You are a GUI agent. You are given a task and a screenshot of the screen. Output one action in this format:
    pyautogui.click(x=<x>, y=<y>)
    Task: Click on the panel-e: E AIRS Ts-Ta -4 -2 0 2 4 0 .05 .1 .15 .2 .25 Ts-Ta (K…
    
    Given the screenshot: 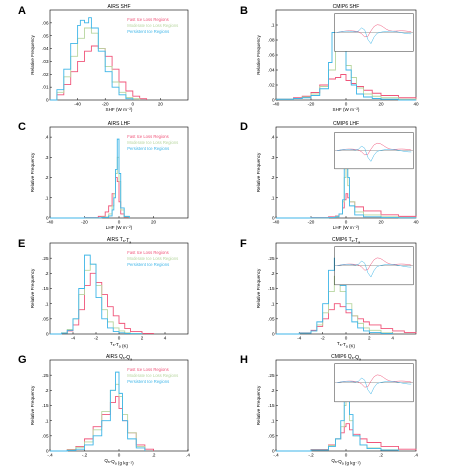 What is the action you would take?
    pyautogui.click(x=103, y=292)
    